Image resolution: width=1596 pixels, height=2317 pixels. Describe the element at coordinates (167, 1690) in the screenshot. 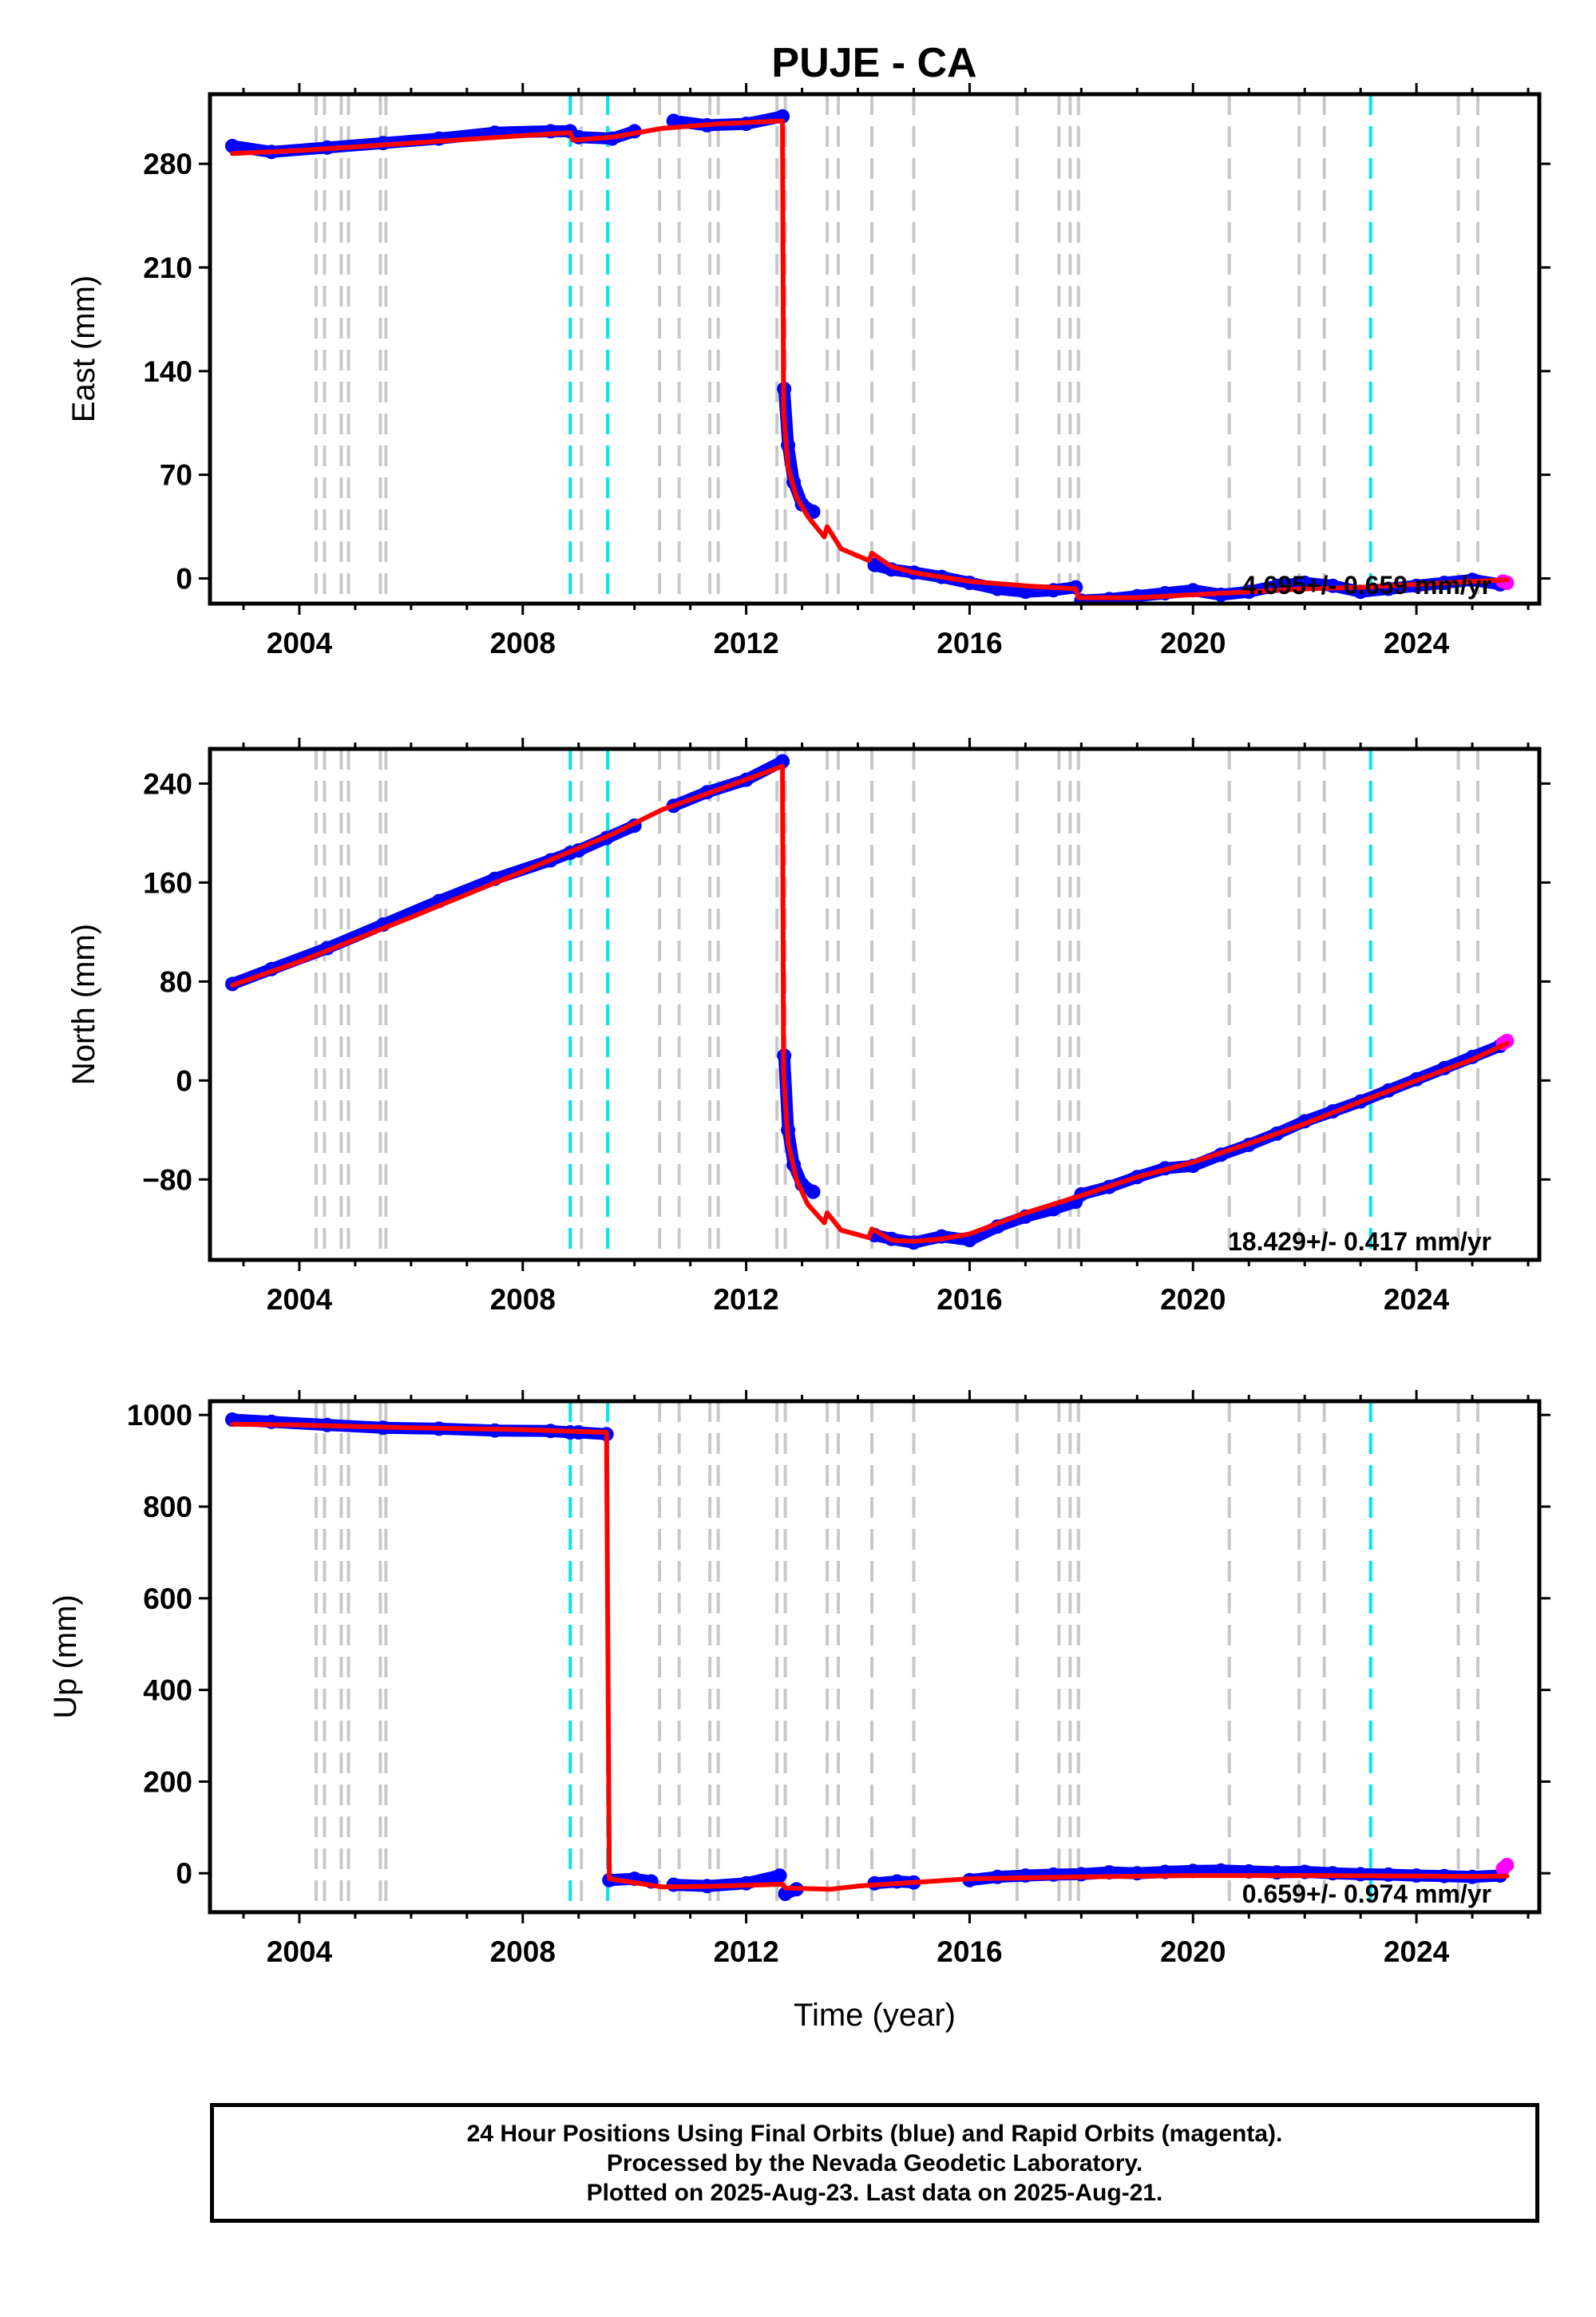

I see `y-tick-label: 400` at that location.